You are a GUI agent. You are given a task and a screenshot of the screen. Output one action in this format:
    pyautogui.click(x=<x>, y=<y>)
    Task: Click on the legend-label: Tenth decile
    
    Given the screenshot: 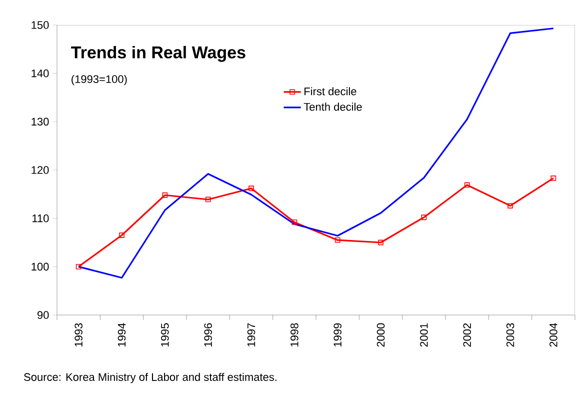 What is the action you would take?
    pyautogui.click(x=333, y=106)
    